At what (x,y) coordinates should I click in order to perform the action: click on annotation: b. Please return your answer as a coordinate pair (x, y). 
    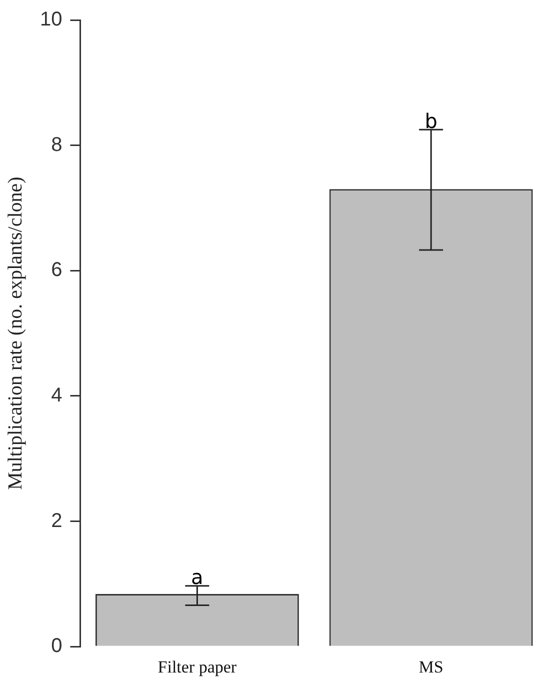
    Looking at the image, I should click on (431, 120).